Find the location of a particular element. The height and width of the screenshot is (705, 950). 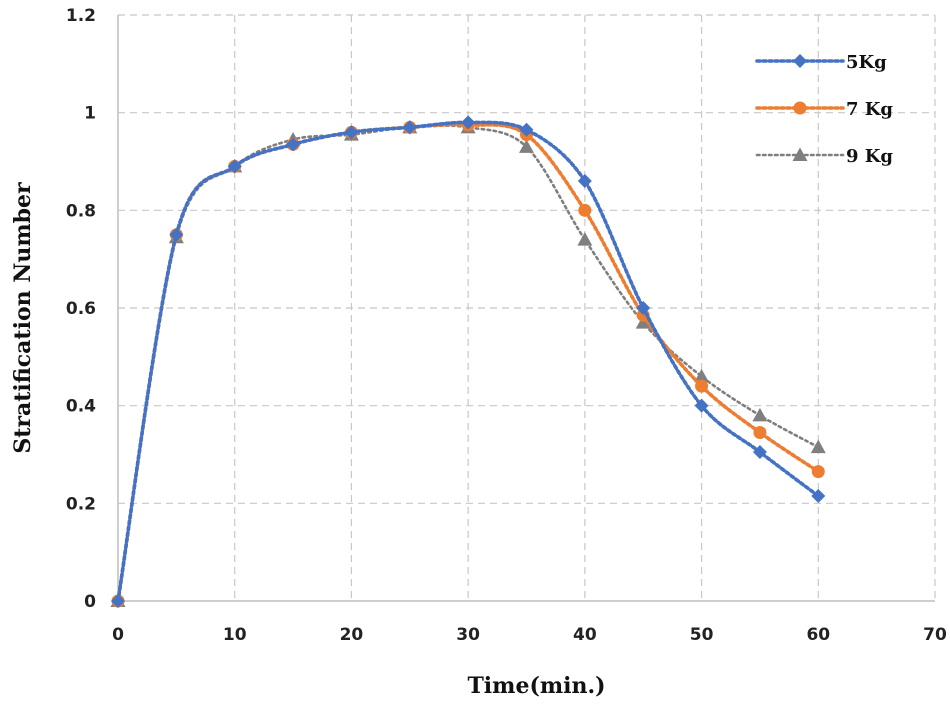

x-tick-label: 70 is located at coordinates (935, 635).